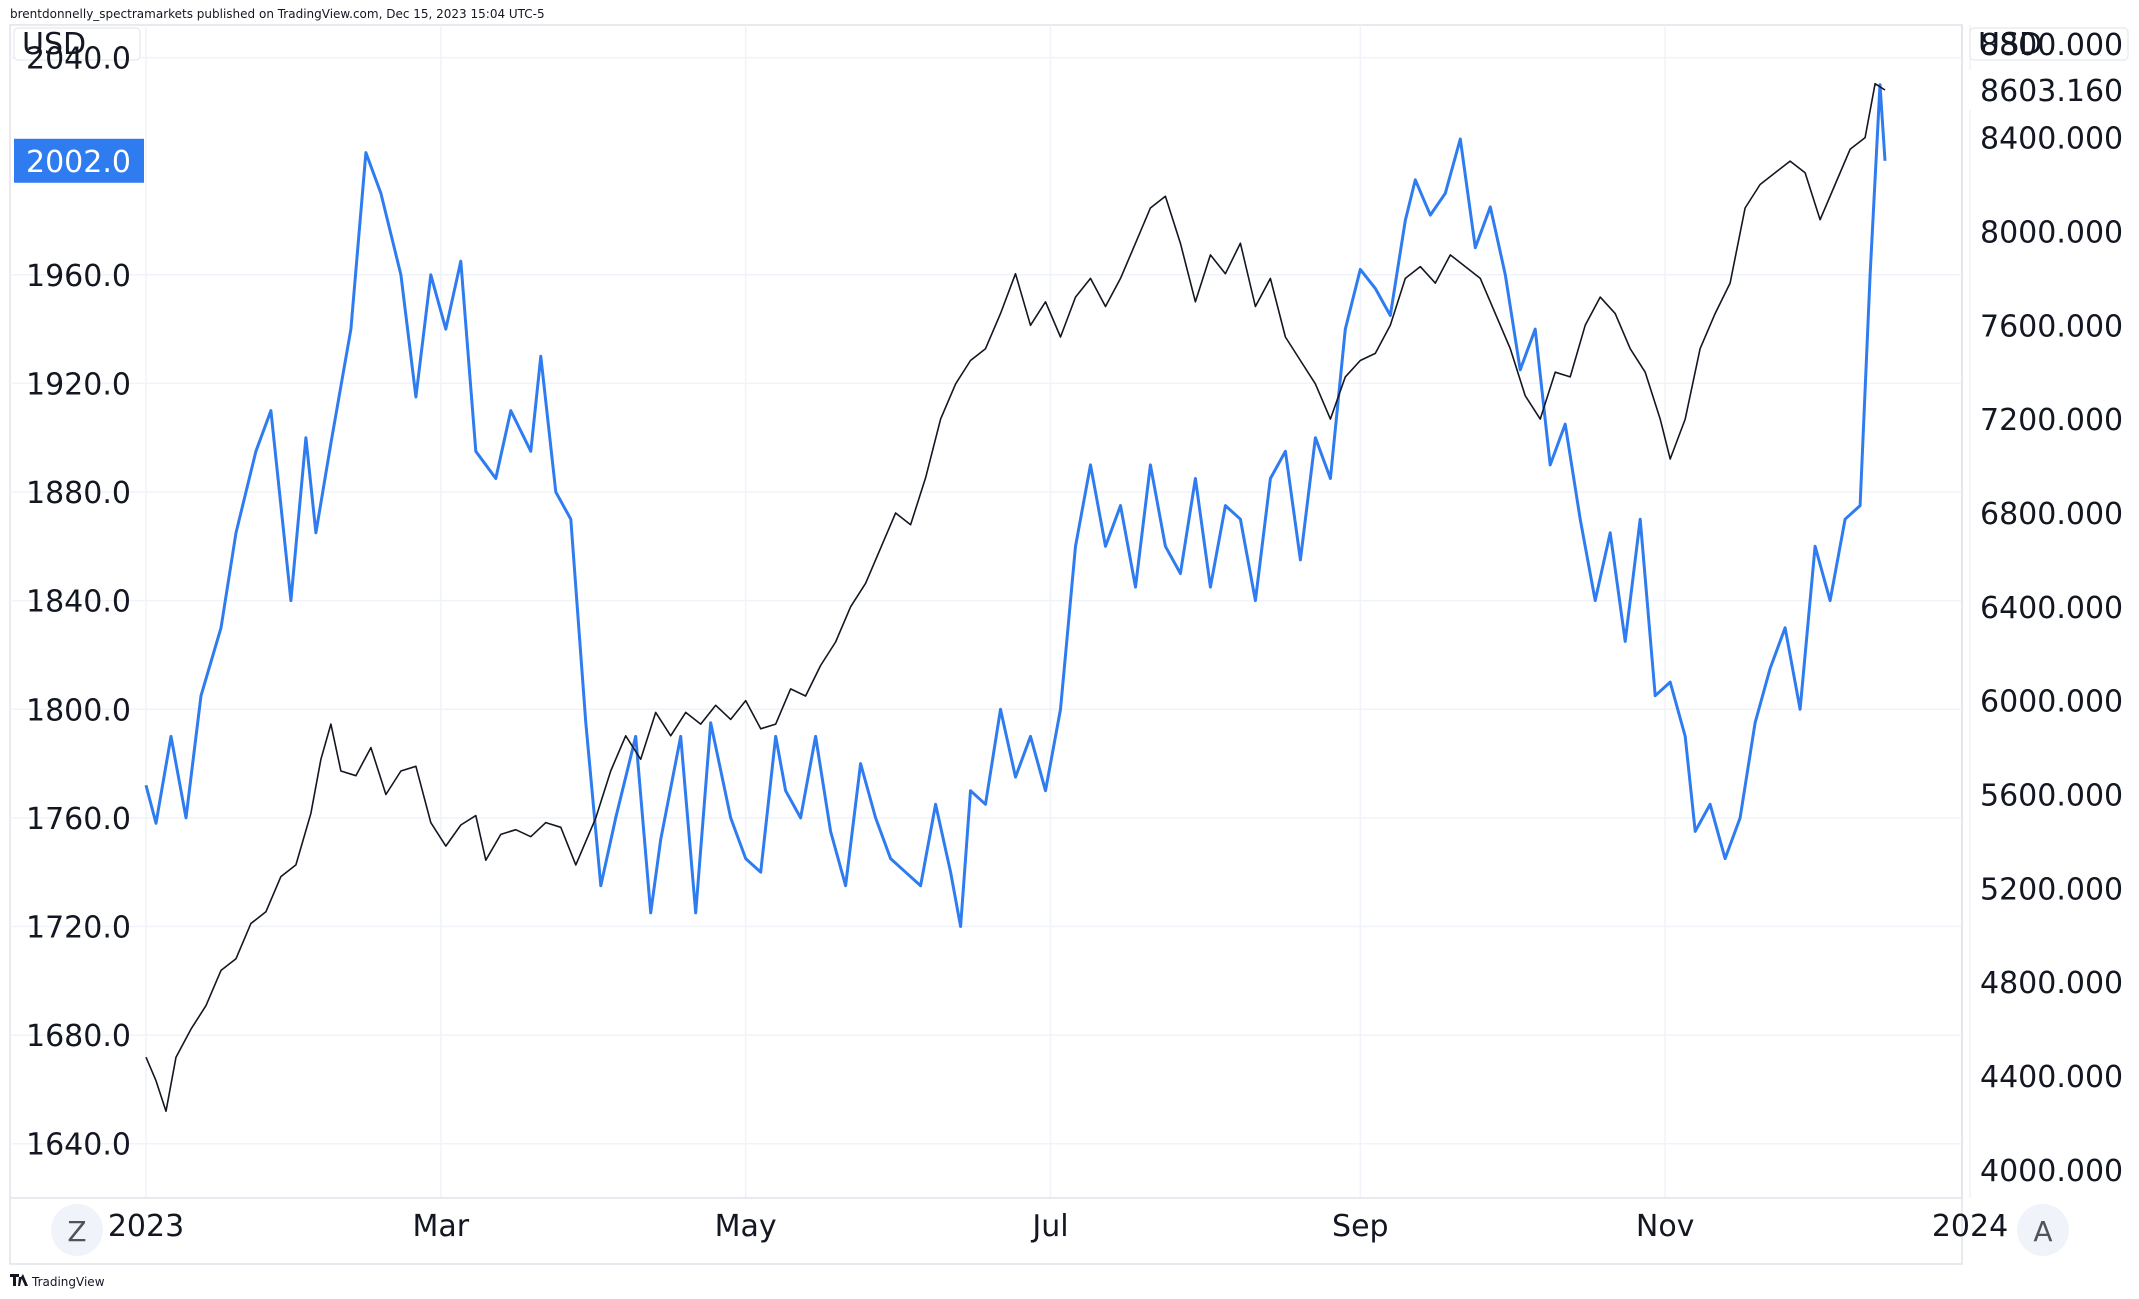  Describe the element at coordinates (746, 1226) in the screenshot. I see `time-tick-label: May` at that location.